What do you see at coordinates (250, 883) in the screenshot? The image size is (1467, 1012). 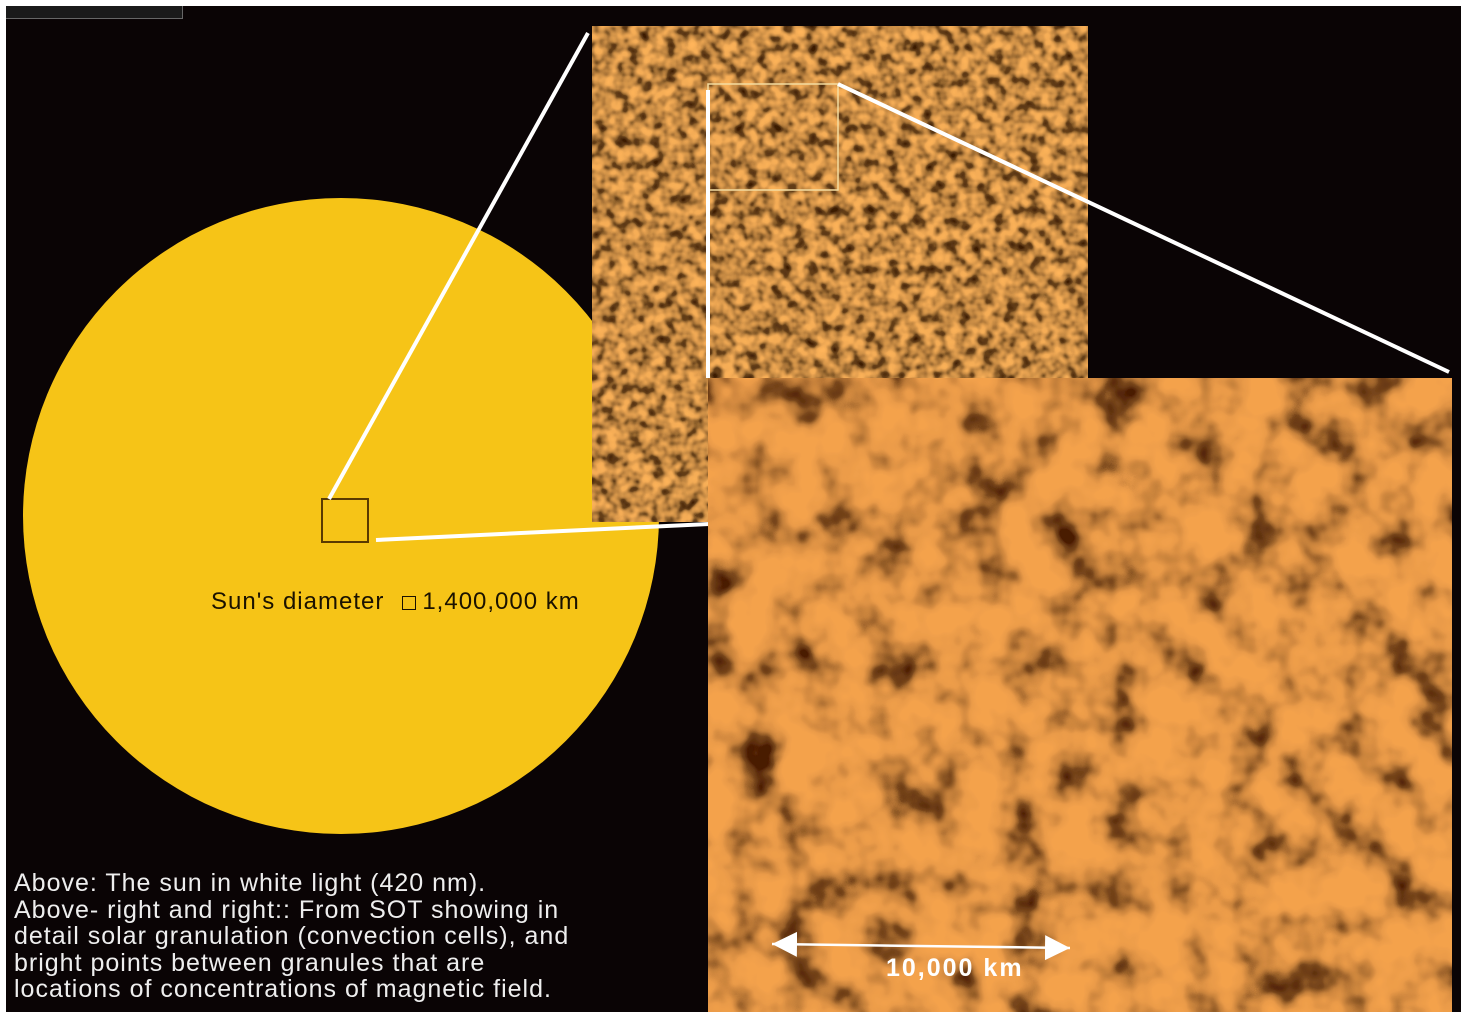 I see `caption-line: Above: The sun in white light (420 nm).` at bounding box center [250, 883].